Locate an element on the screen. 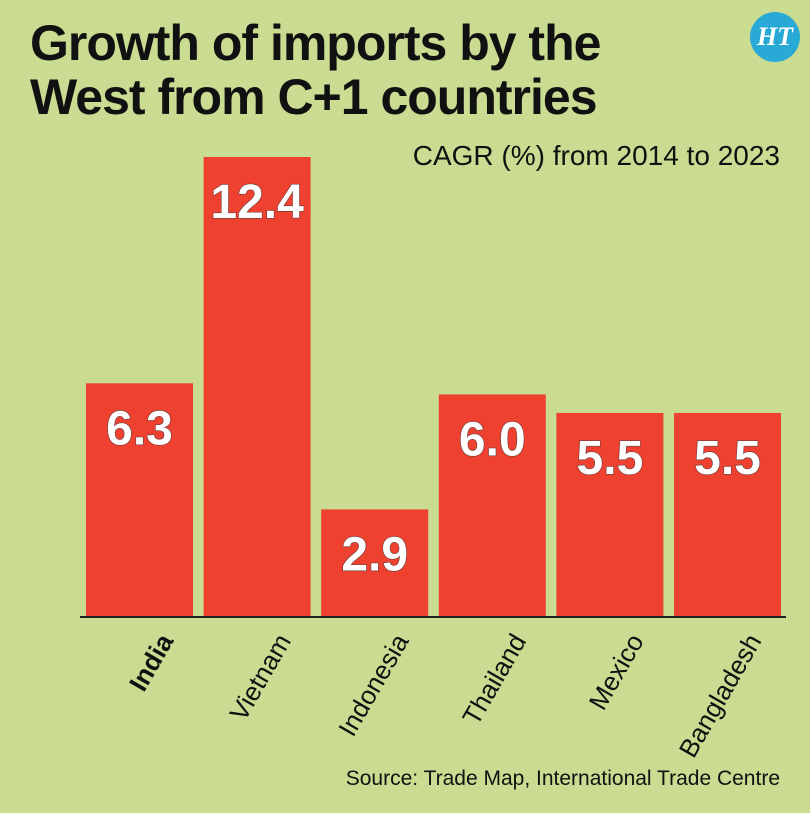 This screenshot has height=813, width=810. bar-indonesia is located at coordinates (375, 563).